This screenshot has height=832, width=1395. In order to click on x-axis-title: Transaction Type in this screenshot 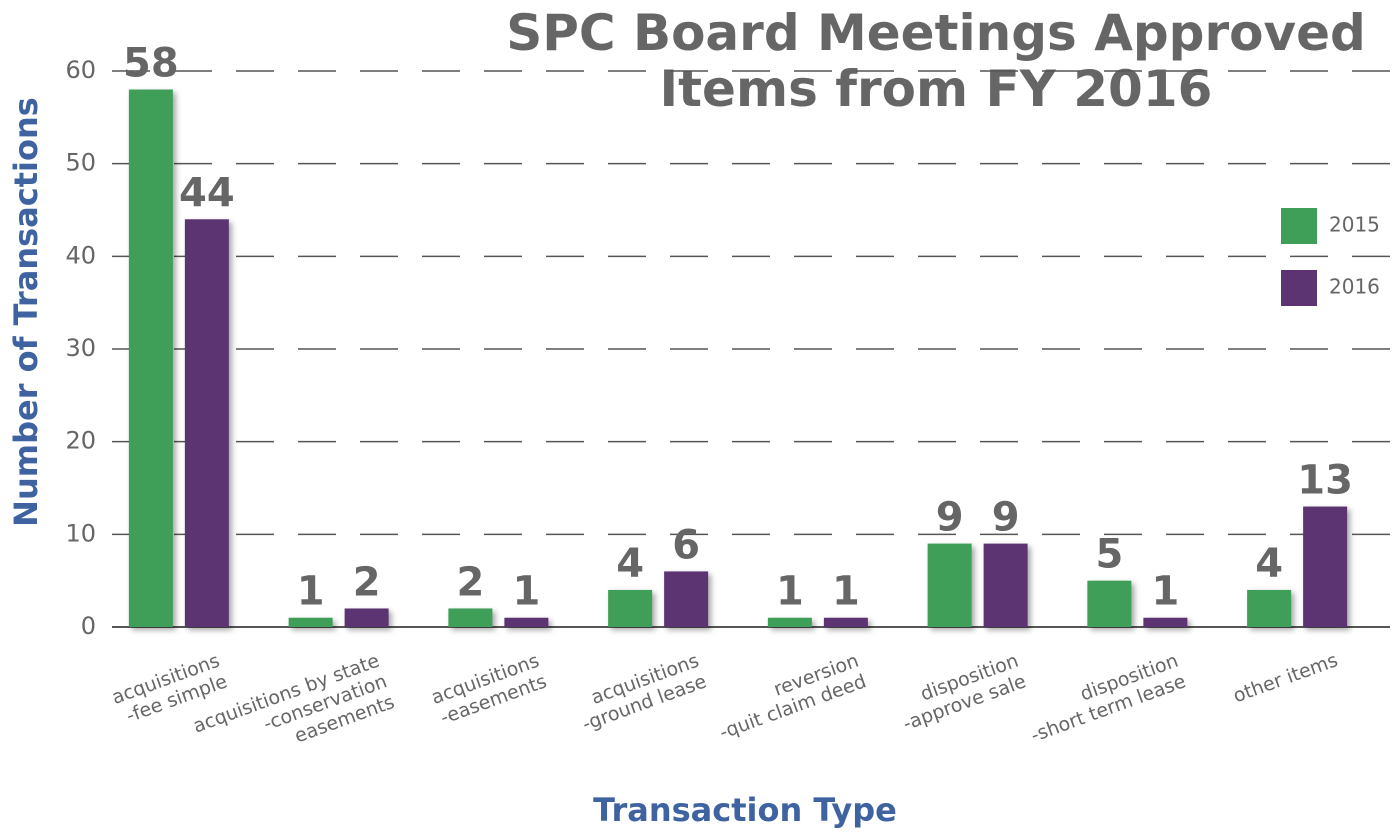, I will do `click(745, 810)`.